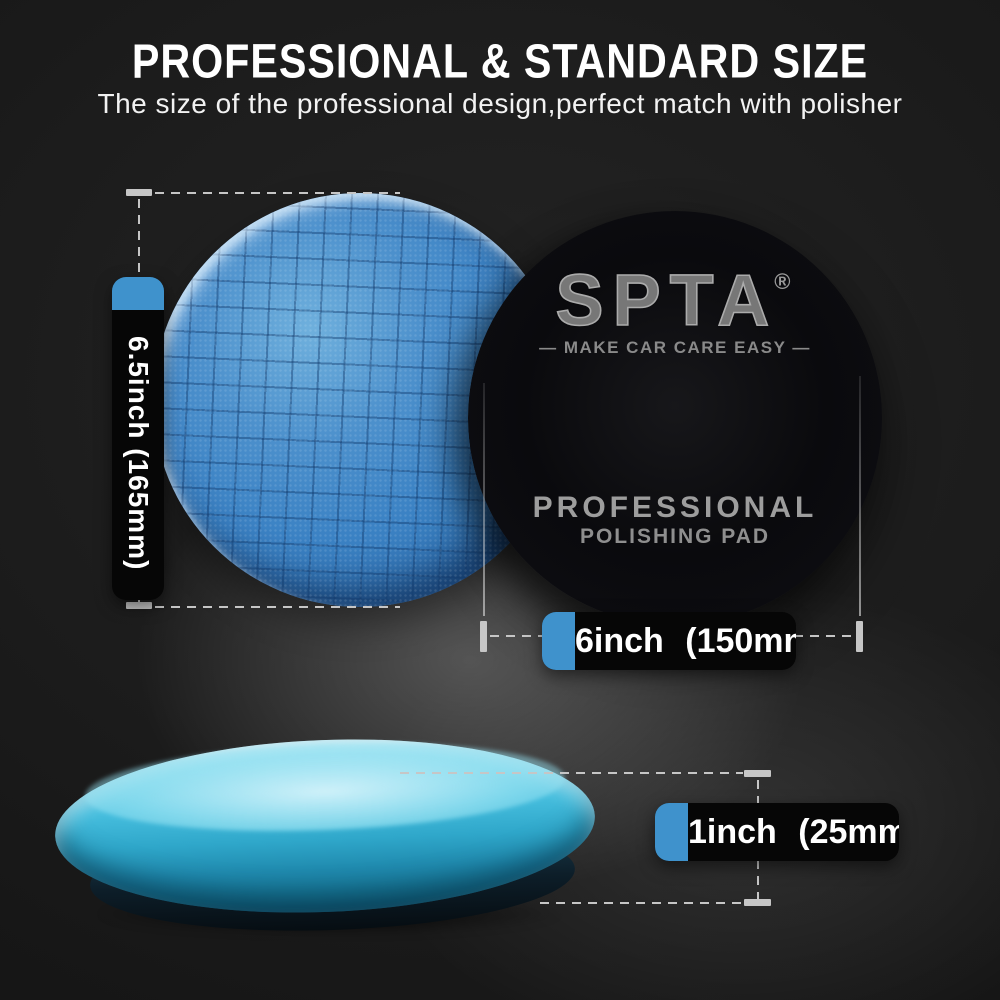 Image resolution: width=1000 pixels, height=1000 pixels. I want to click on height-label: 6.5inch (165mm), so click(138, 438).